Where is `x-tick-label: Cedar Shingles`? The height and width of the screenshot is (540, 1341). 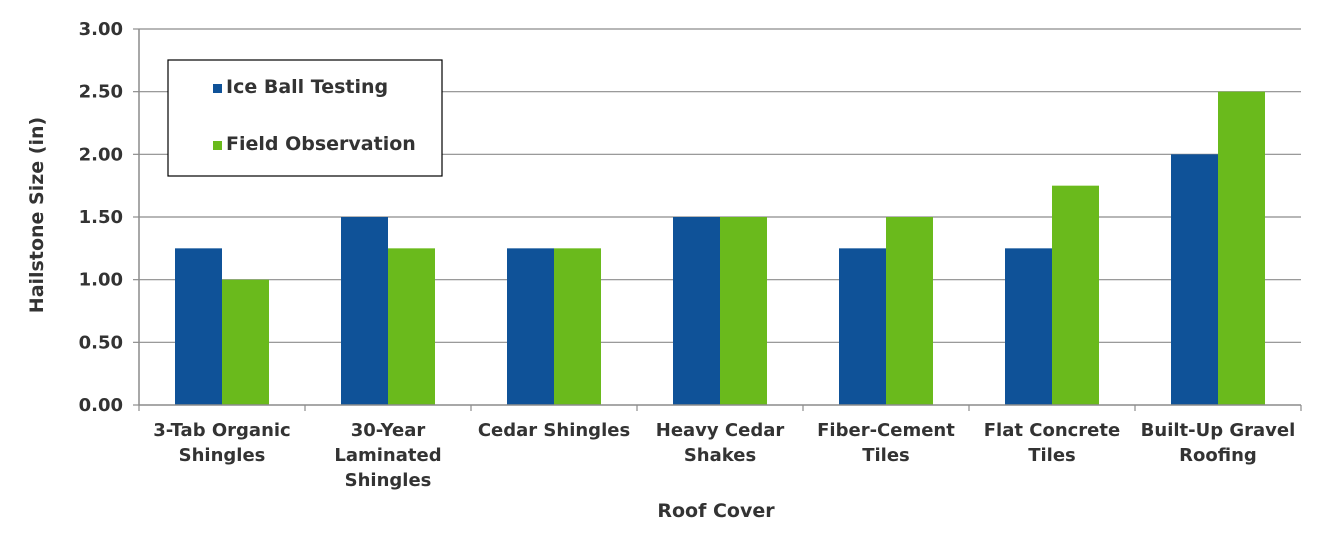 x-tick-label: Cedar Shingles is located at coordinates (554, 430).